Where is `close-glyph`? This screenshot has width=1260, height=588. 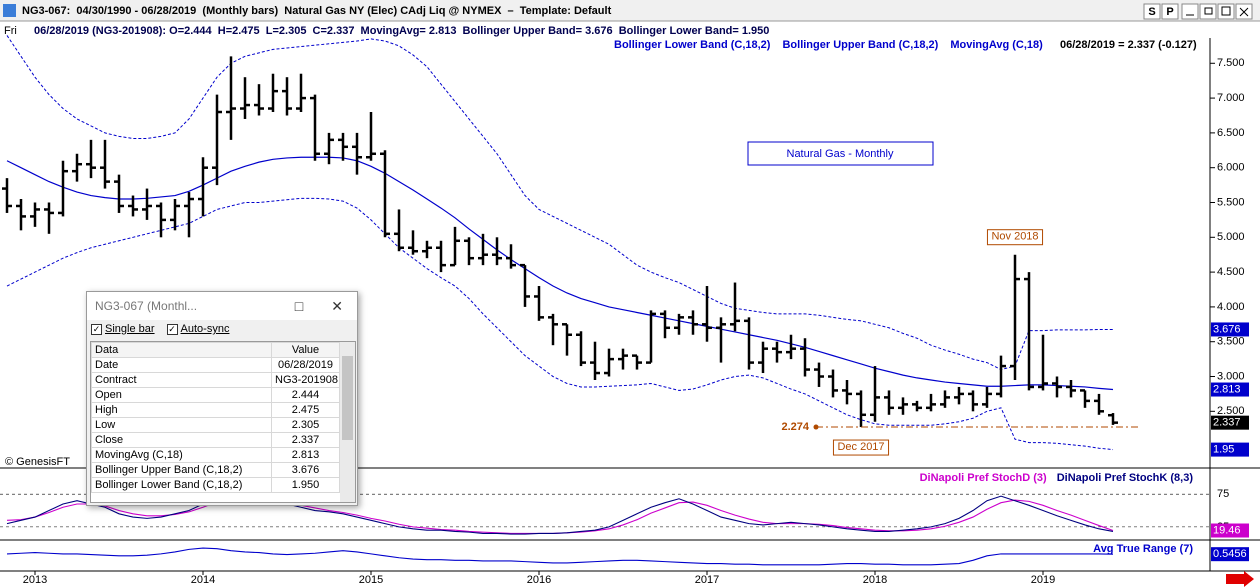
close-glyph is located at coordinates (1244, 12).